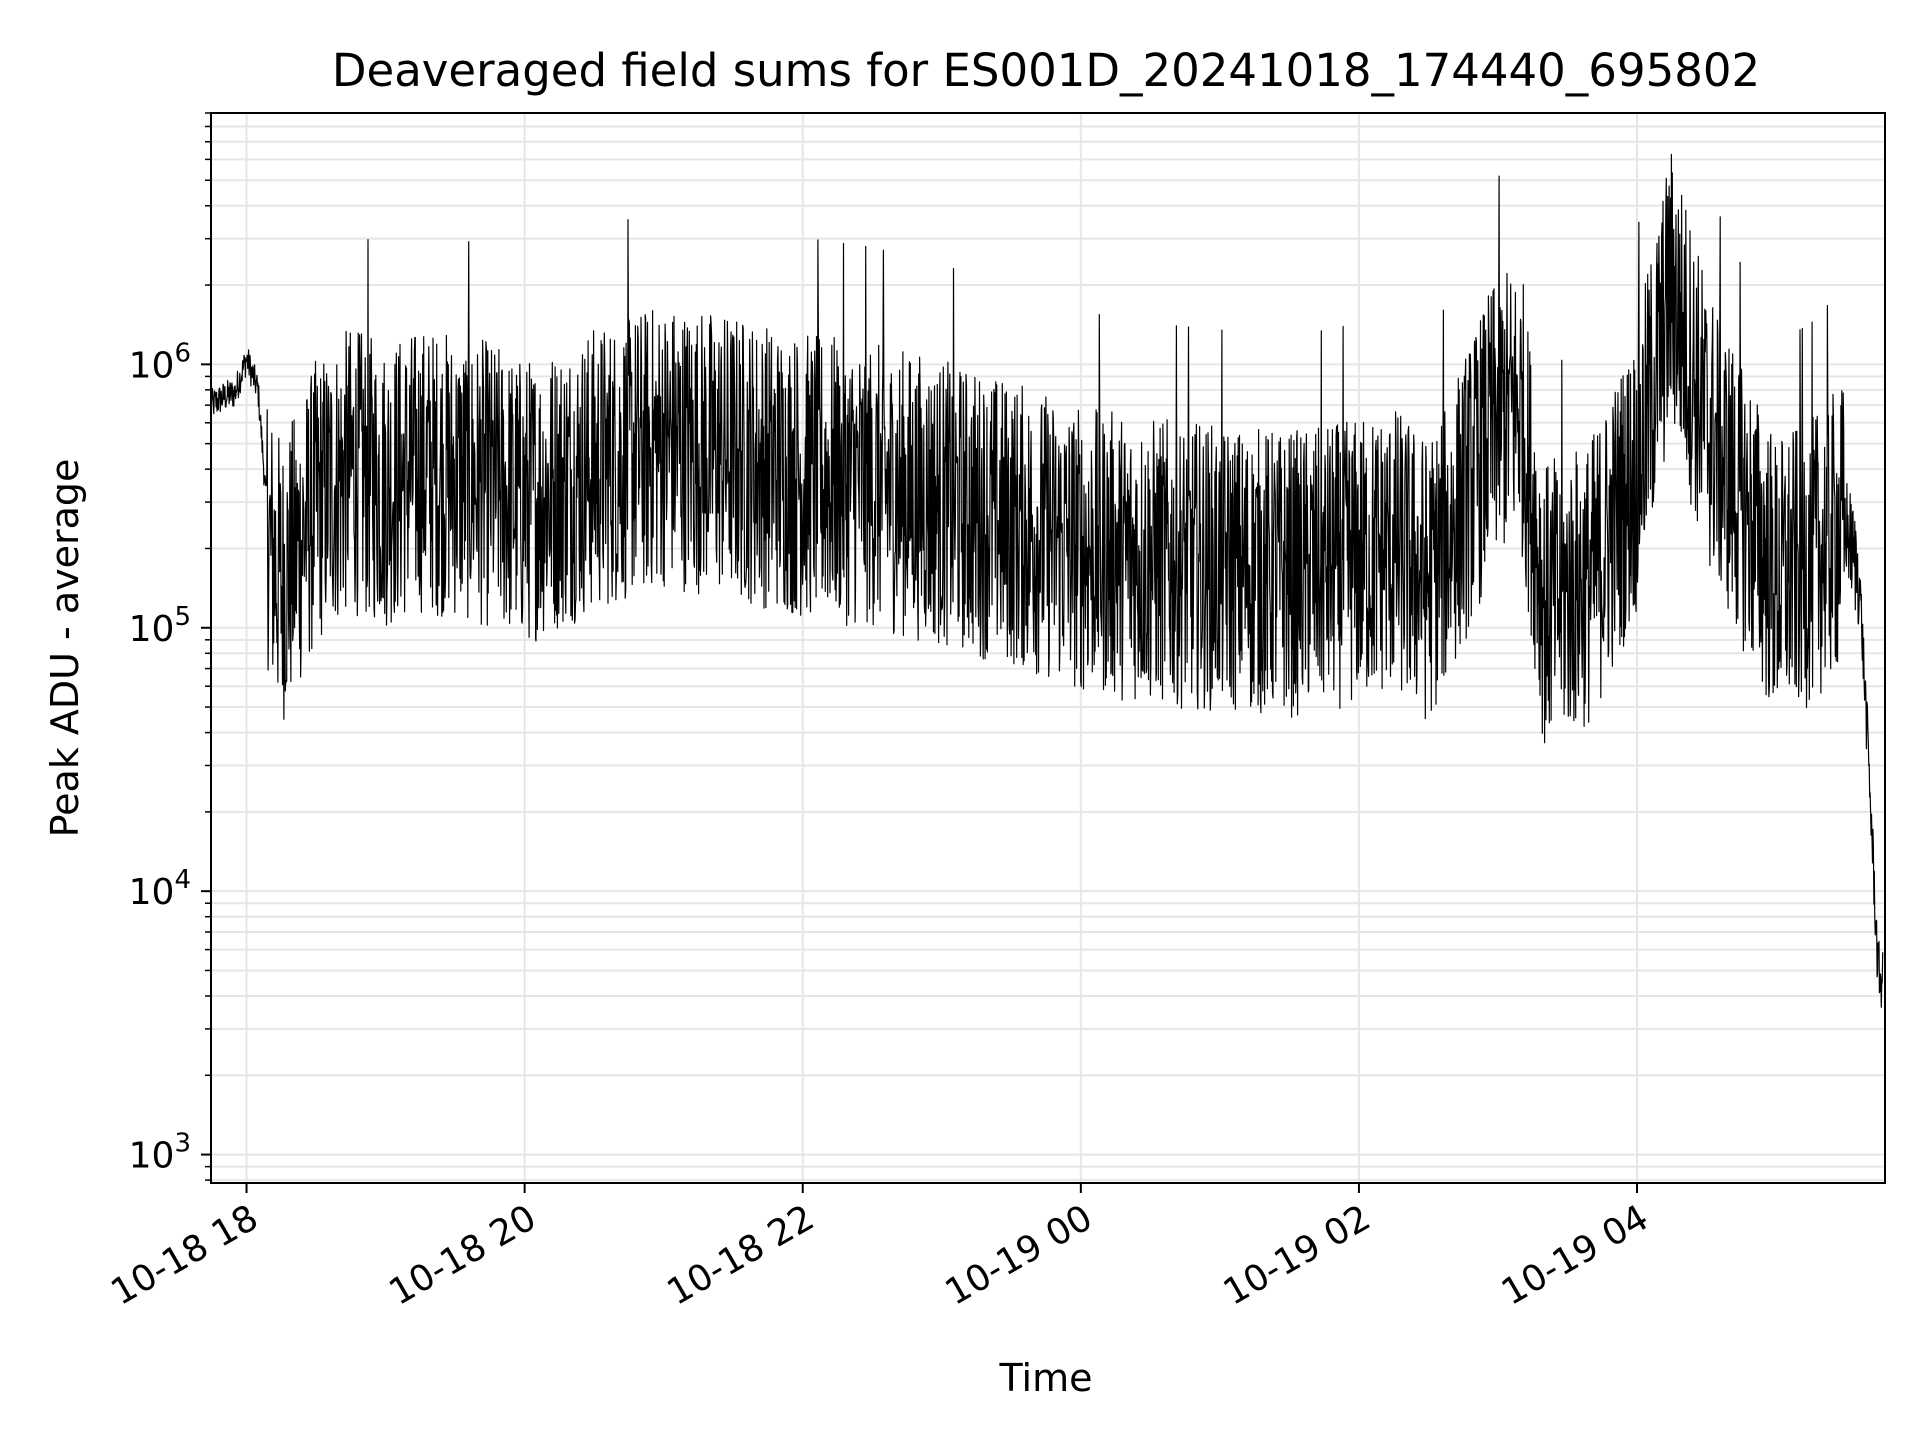 The width and height of the screenshot is (1920, 1440). Describe the element at coordinates (160, 1153) in the screenshot. I see `y-tick-label: 10³` at that location.